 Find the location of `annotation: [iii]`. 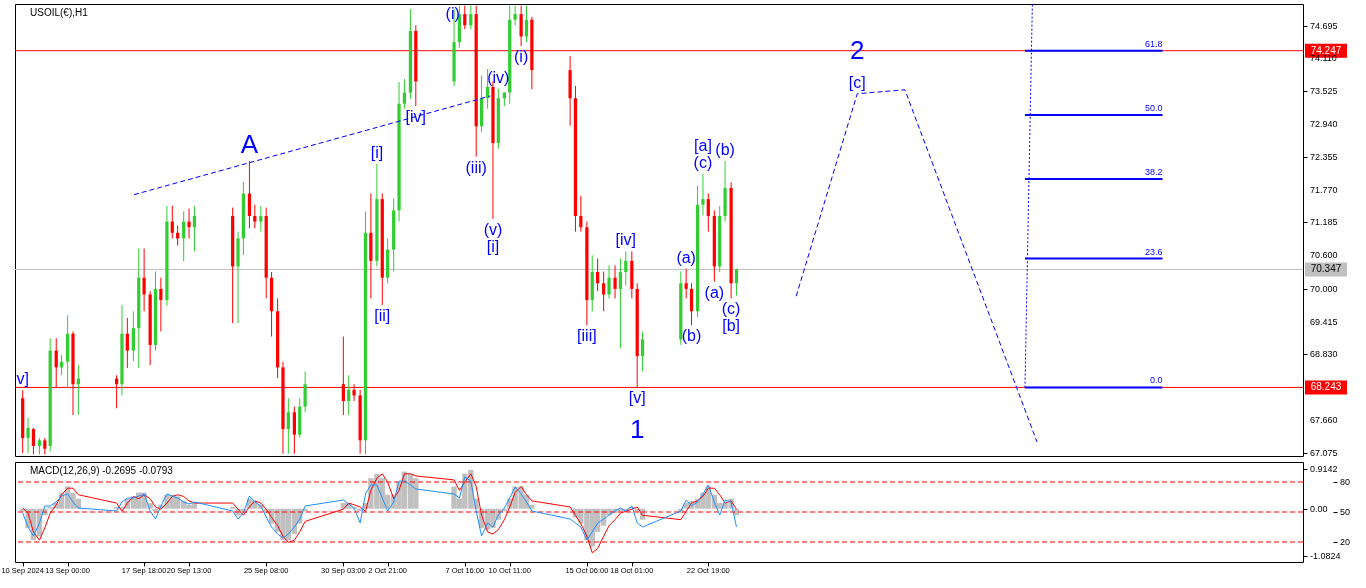

annotation: [iii] is located at coordinates (587, 336).